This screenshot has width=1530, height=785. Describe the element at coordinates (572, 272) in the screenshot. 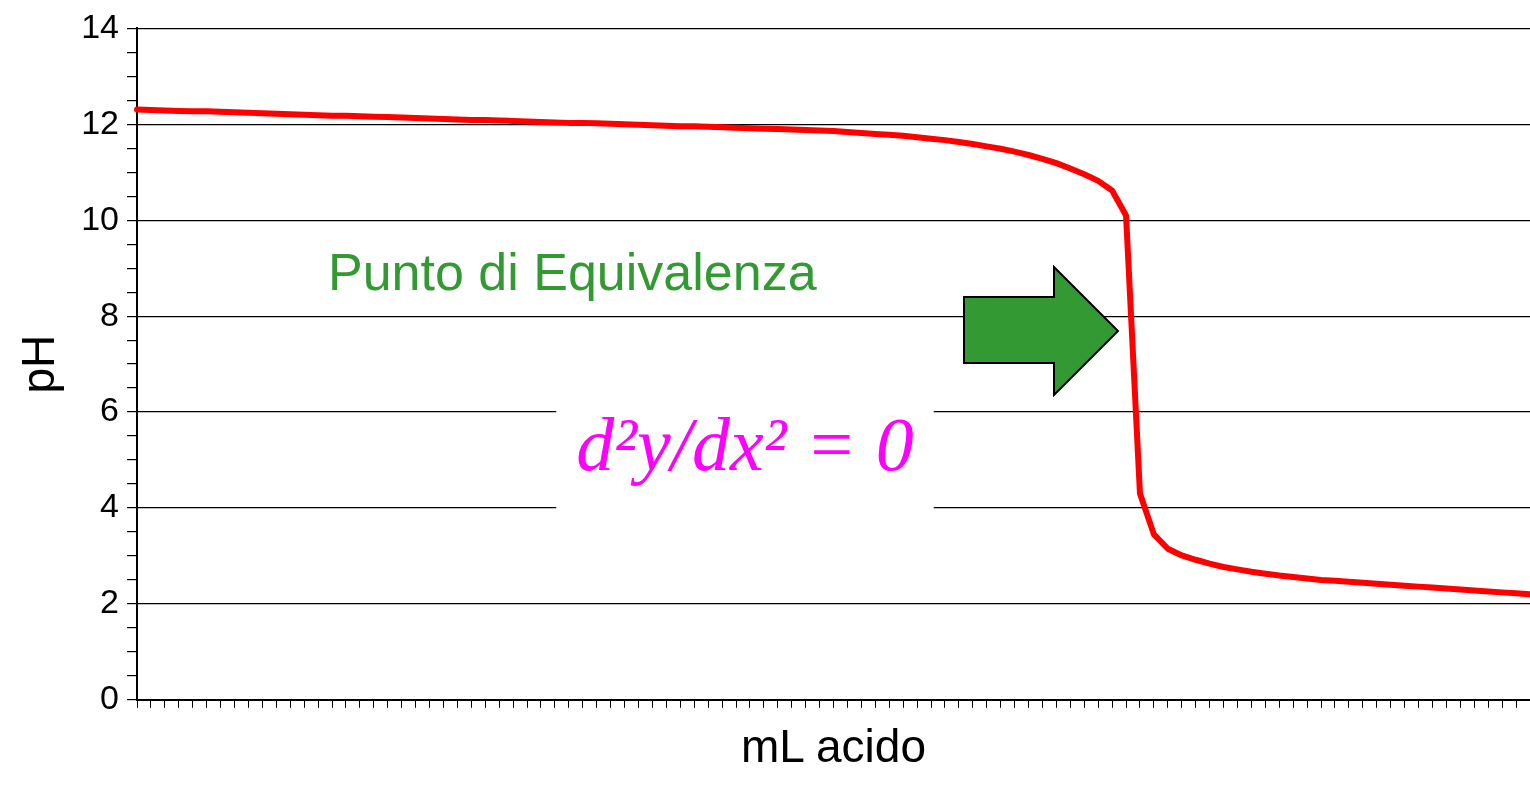

I see `annotation: Punto di Equivalenza` at that location.